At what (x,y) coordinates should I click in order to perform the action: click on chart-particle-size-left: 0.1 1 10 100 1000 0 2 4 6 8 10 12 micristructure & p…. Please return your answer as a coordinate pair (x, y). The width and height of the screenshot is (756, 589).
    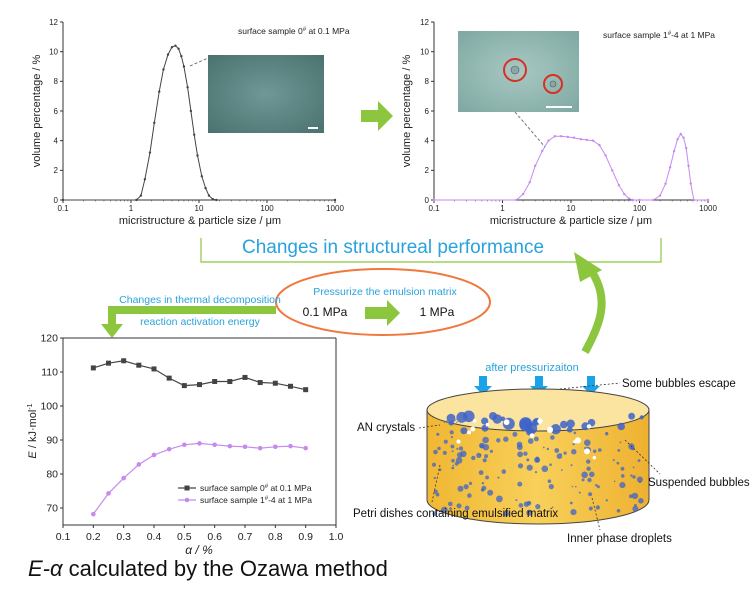
    Looking at the image, I should click on (190, 122).